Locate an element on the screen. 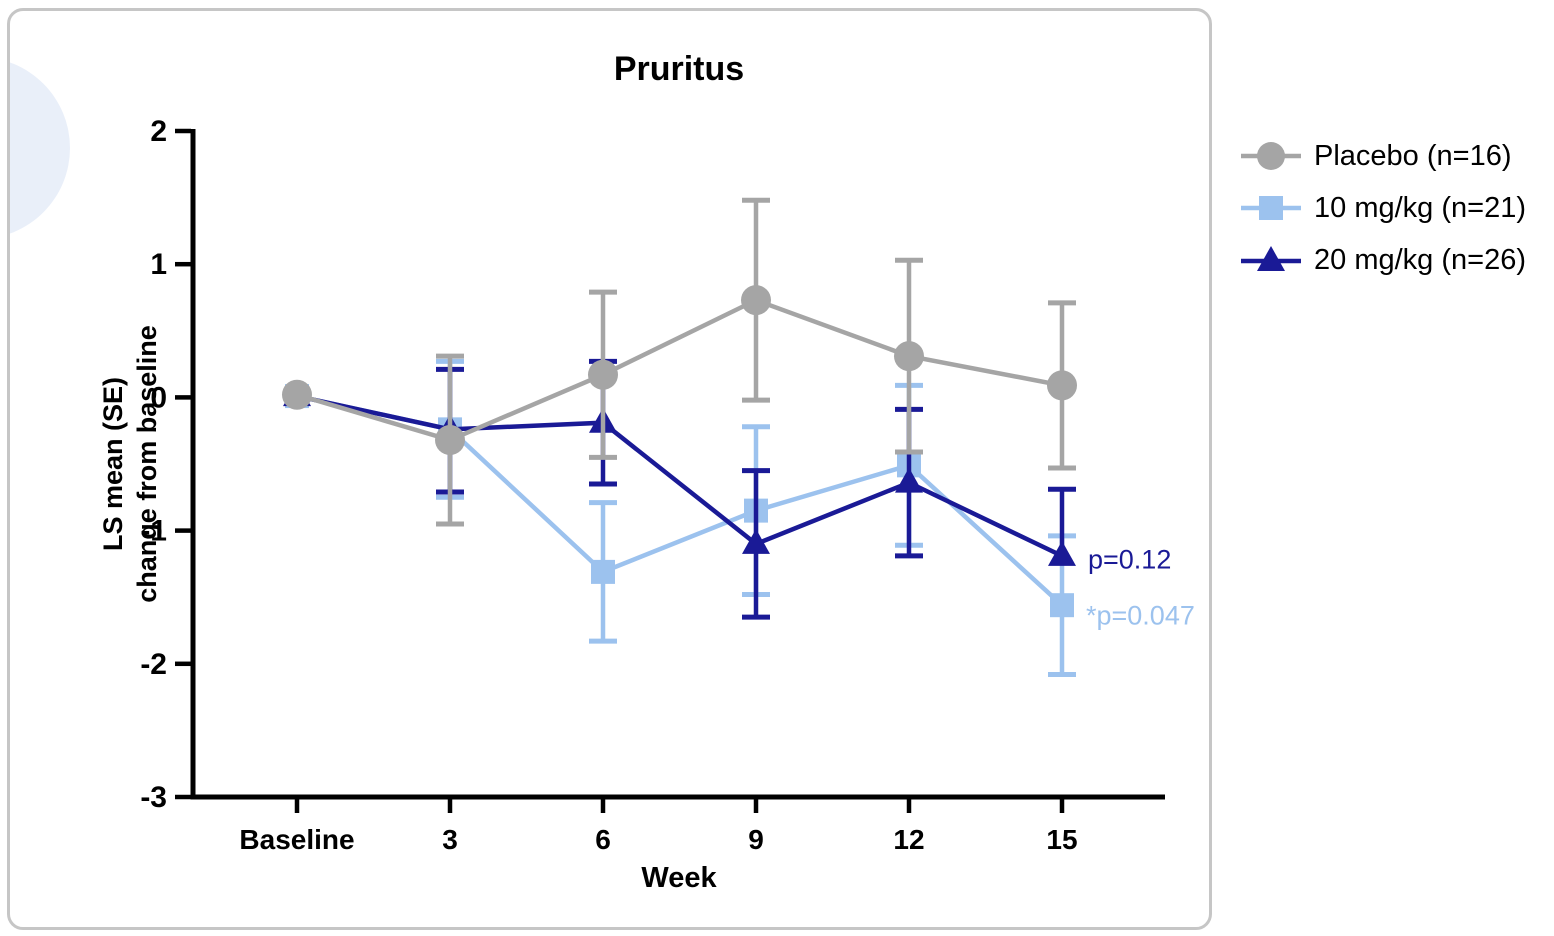 Image resolution: width=1554 pixels, height=936 pixels. x-tick-label: 6 is located at coordinates (603, 839).